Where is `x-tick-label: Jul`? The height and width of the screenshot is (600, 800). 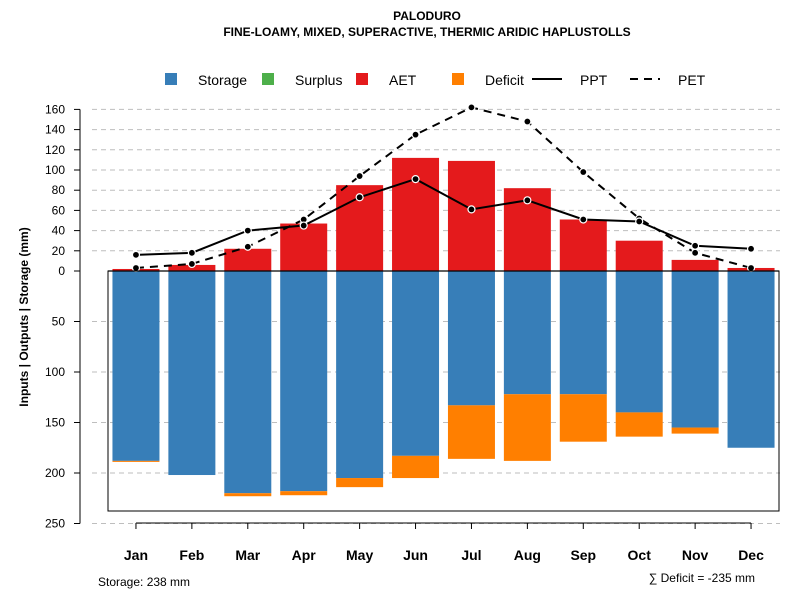
x-tick-label: Jul is located at coordinates (471, 555).